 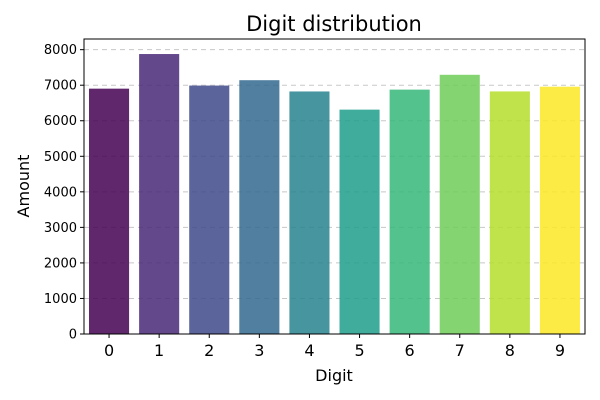 I want to click on x-tick-label: 4, so click(x=309, y=350).